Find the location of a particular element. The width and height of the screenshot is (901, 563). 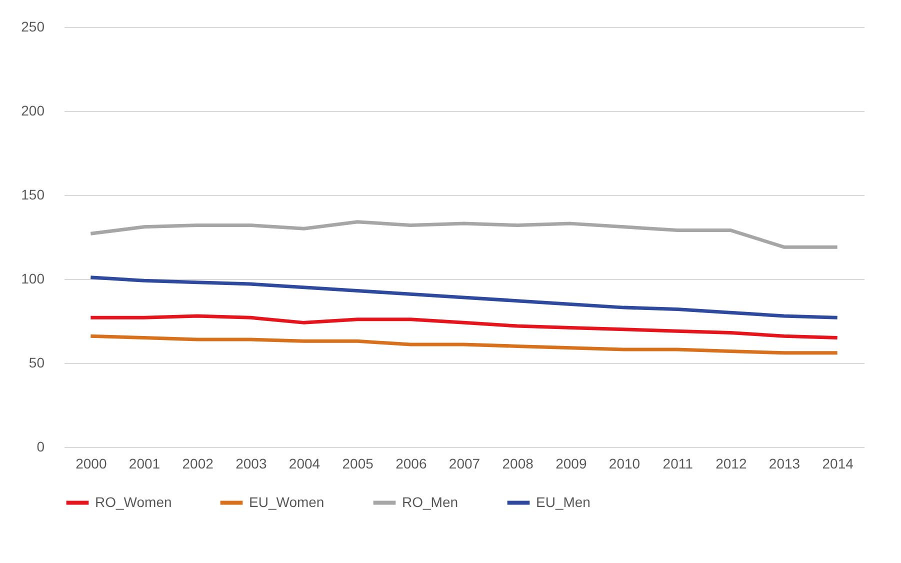

x-tick-label: 2012 is located at coordinates (731, 464).